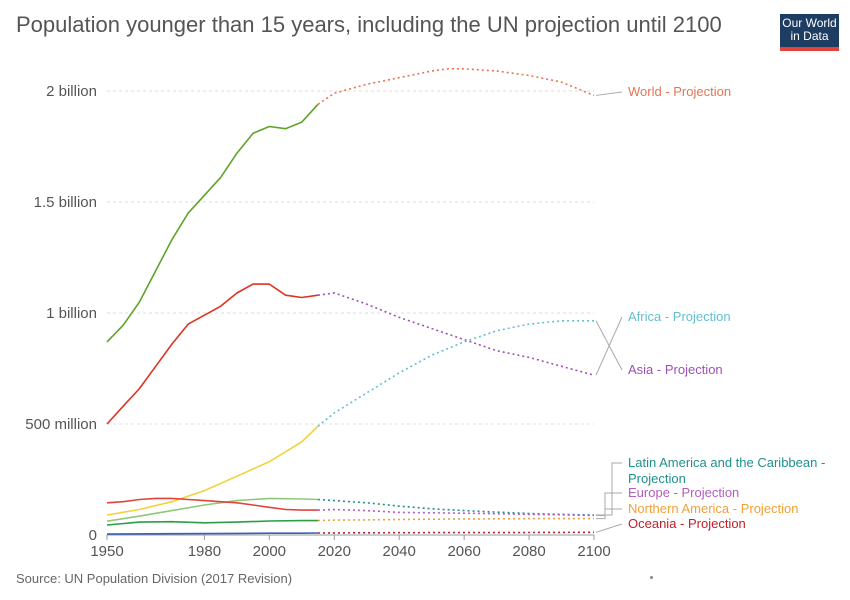  What do you see at coordinates (212, 522) in the screenshot?
I see `series-5-historical-line` at bounding box center [212, 522].